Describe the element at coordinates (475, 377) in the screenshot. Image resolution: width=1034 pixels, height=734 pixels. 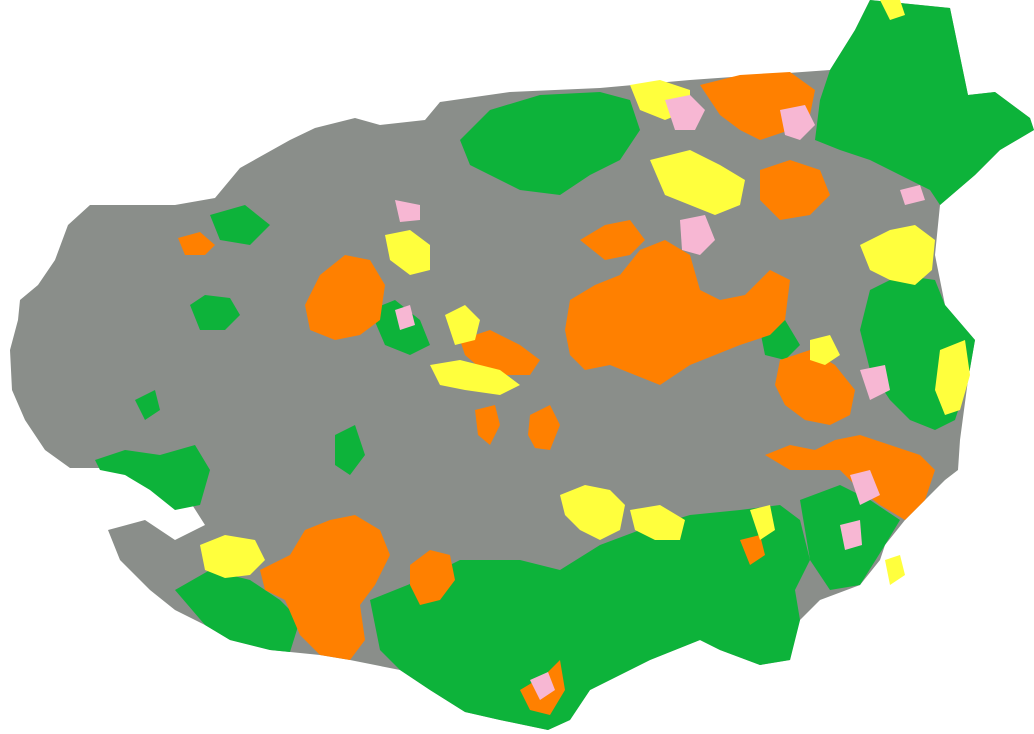
I see `region-yellow-center` at that location.